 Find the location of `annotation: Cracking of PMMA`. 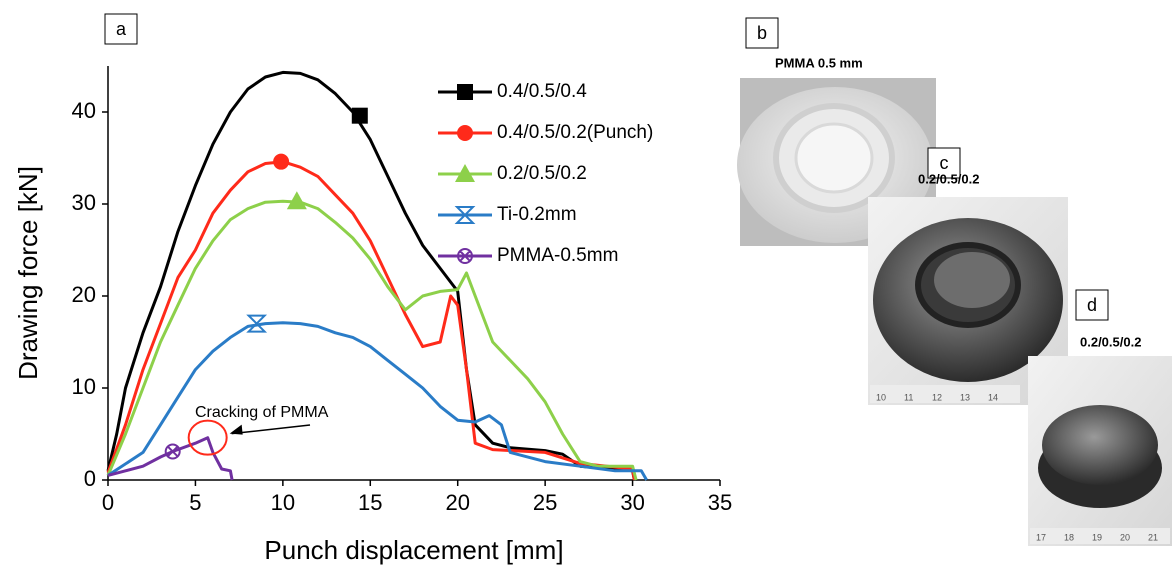

annotation: Cracking of PMMA is located at coordinates (262, 412).